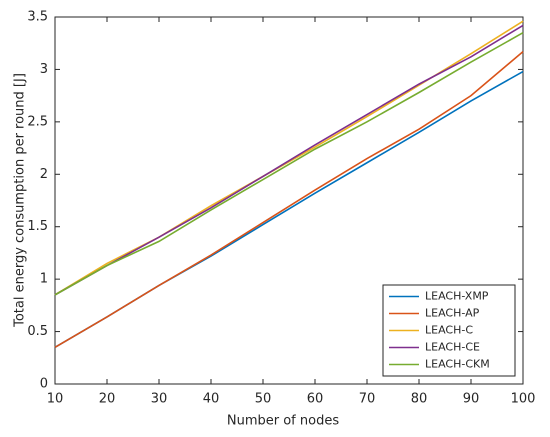 This screenshot has height=437, width=550. I want to click on x-axis-label: Number of nodes, so click(283, 421).